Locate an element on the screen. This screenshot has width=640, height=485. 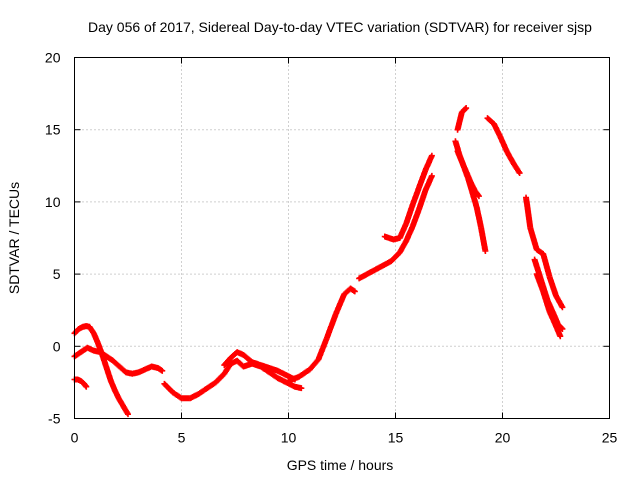
series-track-f is located at coordinates (321, 334).